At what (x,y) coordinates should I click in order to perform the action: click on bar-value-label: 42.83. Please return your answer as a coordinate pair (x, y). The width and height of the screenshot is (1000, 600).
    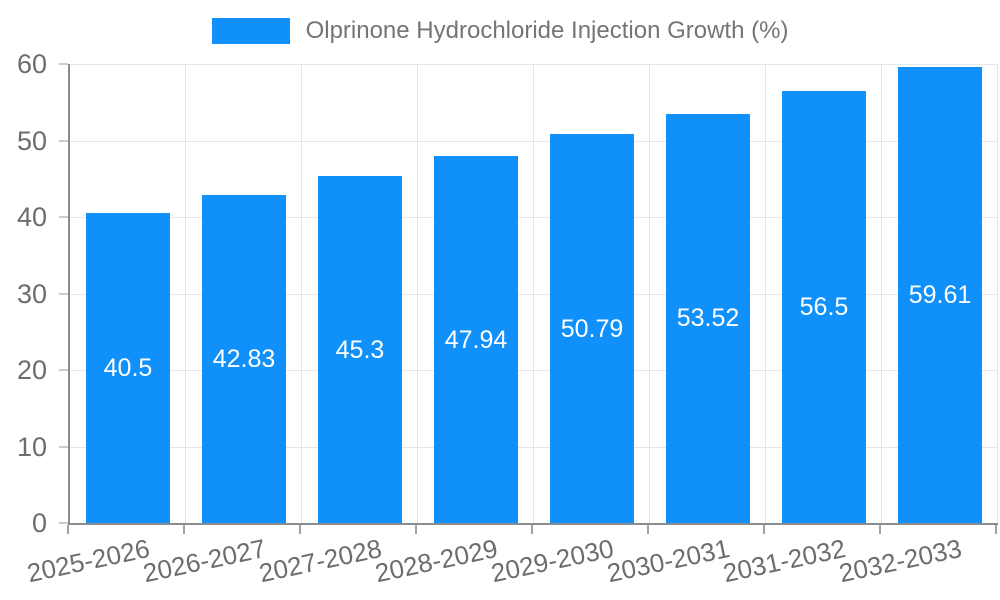
    Looking at the image, I should click on (244, 359).